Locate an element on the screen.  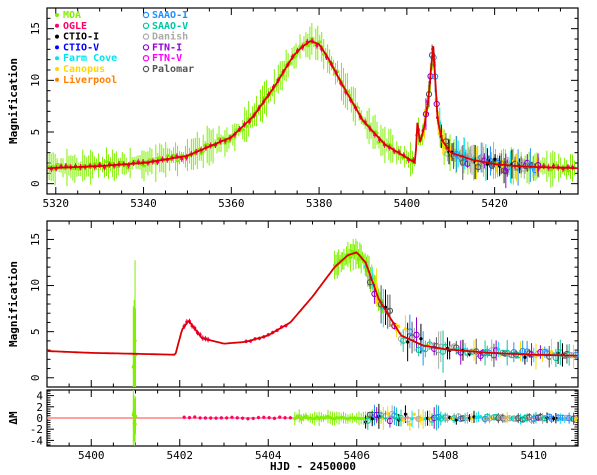
y-tick-label: 5 is located at coordinates (35, 331).